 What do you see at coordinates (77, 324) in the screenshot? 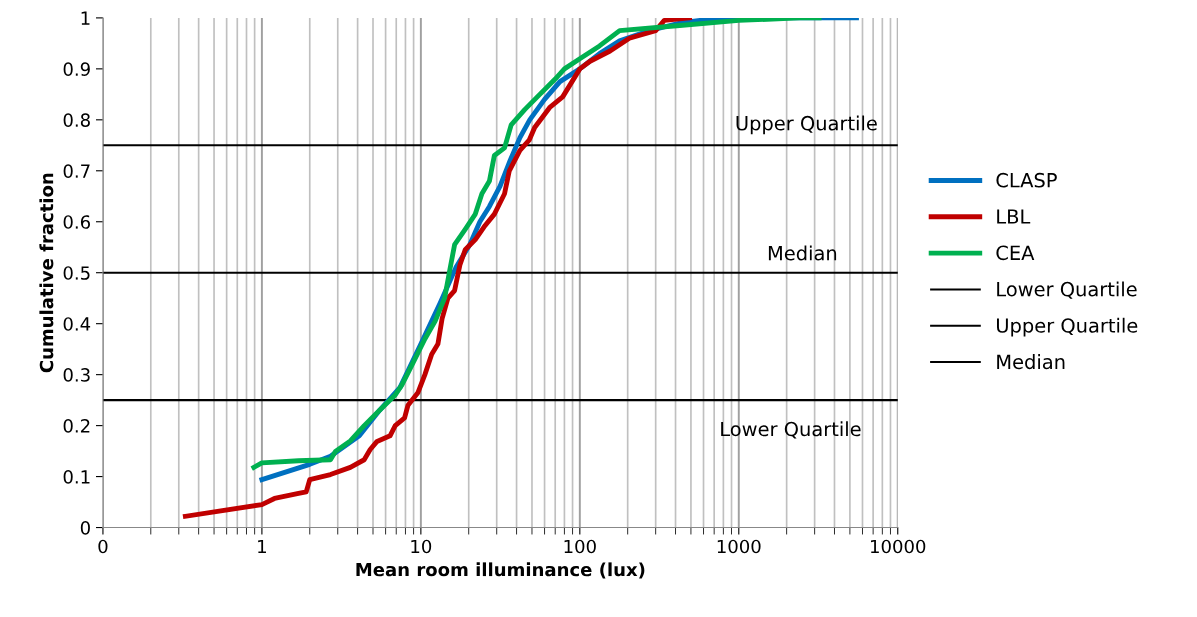
I see `y-tick-label: 0.4` at bounding box center [77, 324].